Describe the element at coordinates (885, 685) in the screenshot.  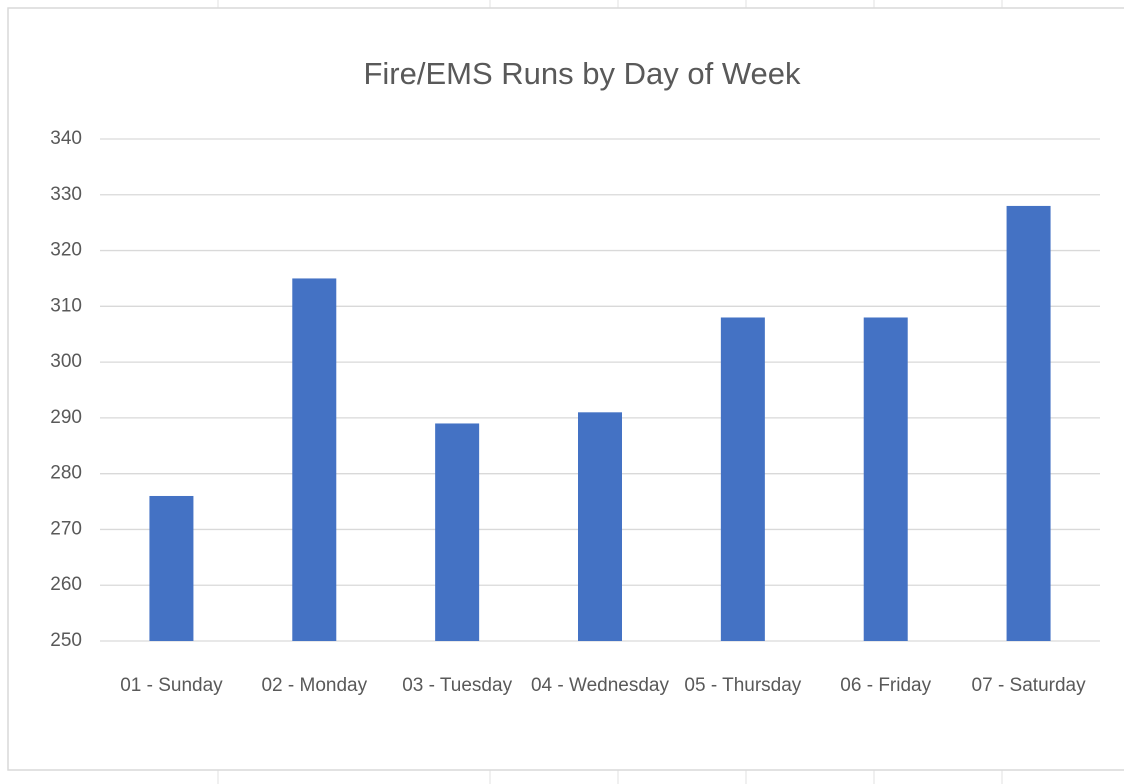
I see `x-tick-label: 06 - Friday` at that location.